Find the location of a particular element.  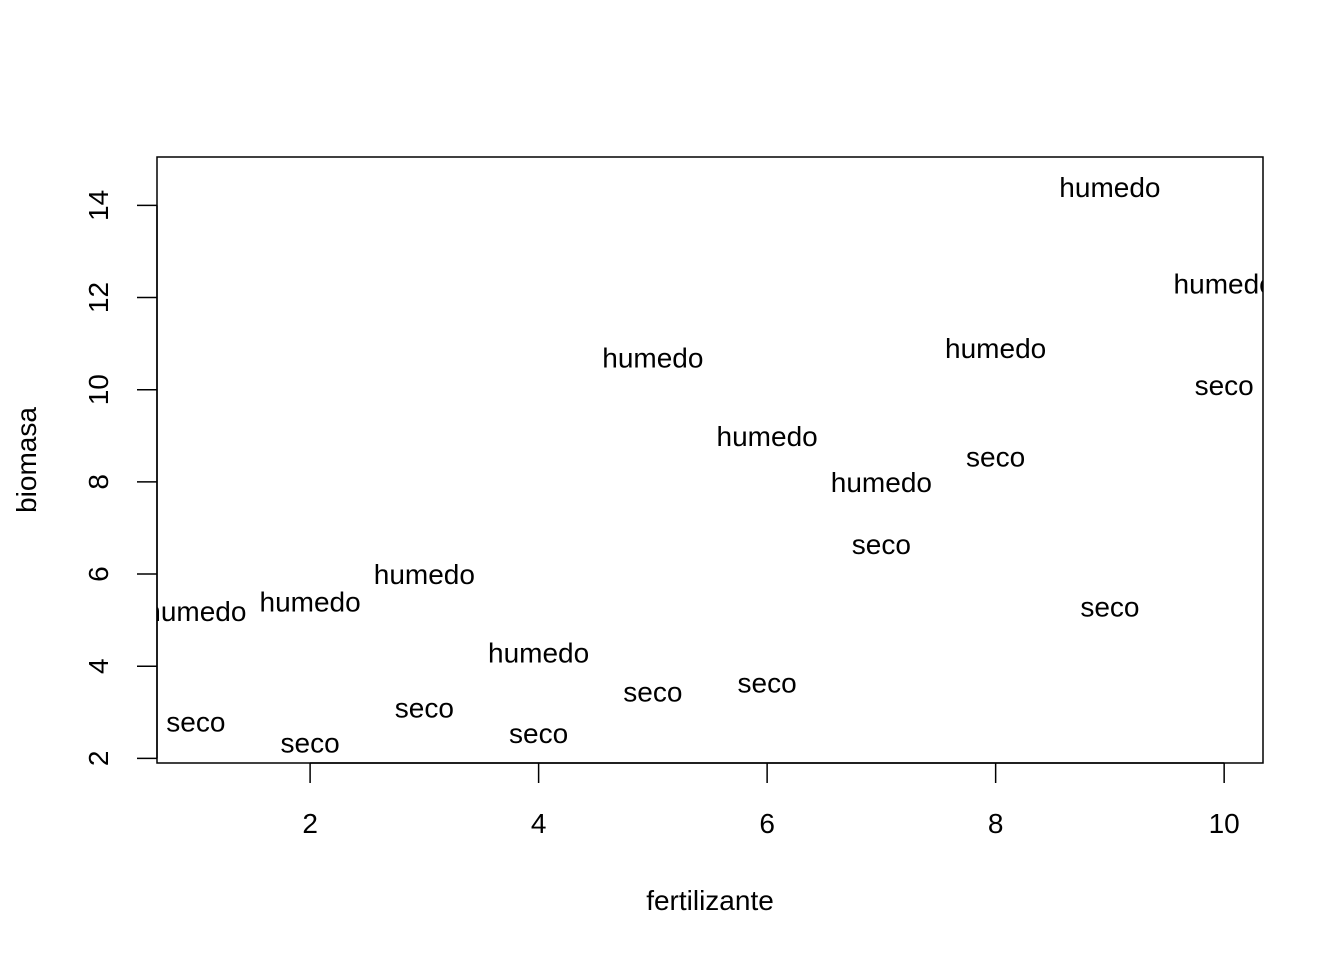

y-axis: 2 4 6 8 10 12 14 is located at coordinates (120, 478).